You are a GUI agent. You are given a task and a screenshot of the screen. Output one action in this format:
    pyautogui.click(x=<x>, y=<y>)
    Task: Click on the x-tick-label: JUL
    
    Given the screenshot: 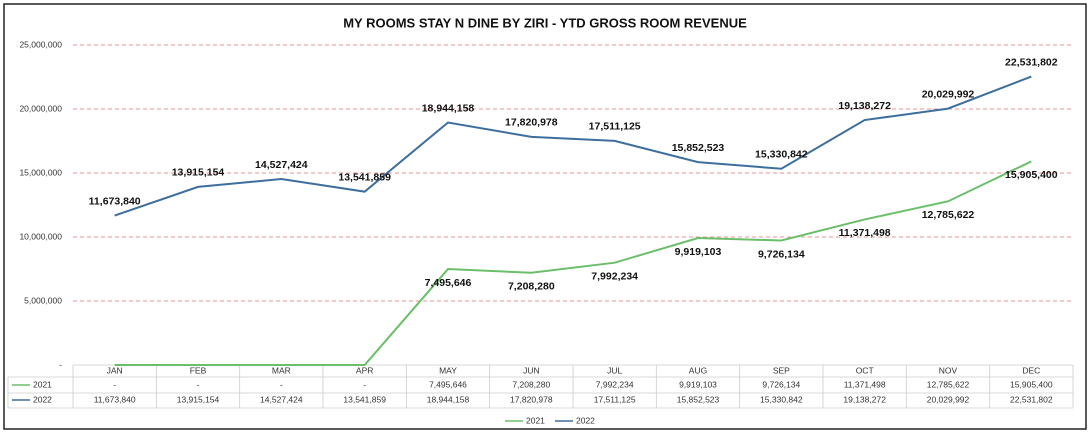 What is the action you would take?
    pyautogui.click(x=614, y=370)
    